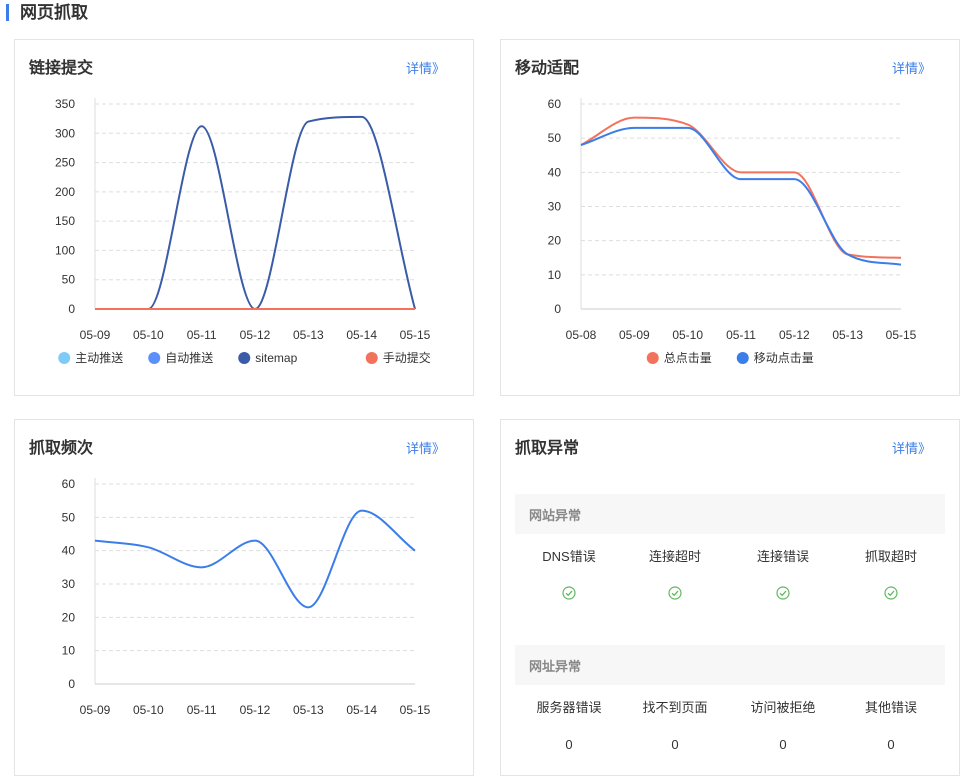 The width and height of the screenshot is (967, 779). What do you see at coordinates (890, 556) in the screenshot?
I see `site-error-label: 抓取超时` at bounding box center [890, 556].